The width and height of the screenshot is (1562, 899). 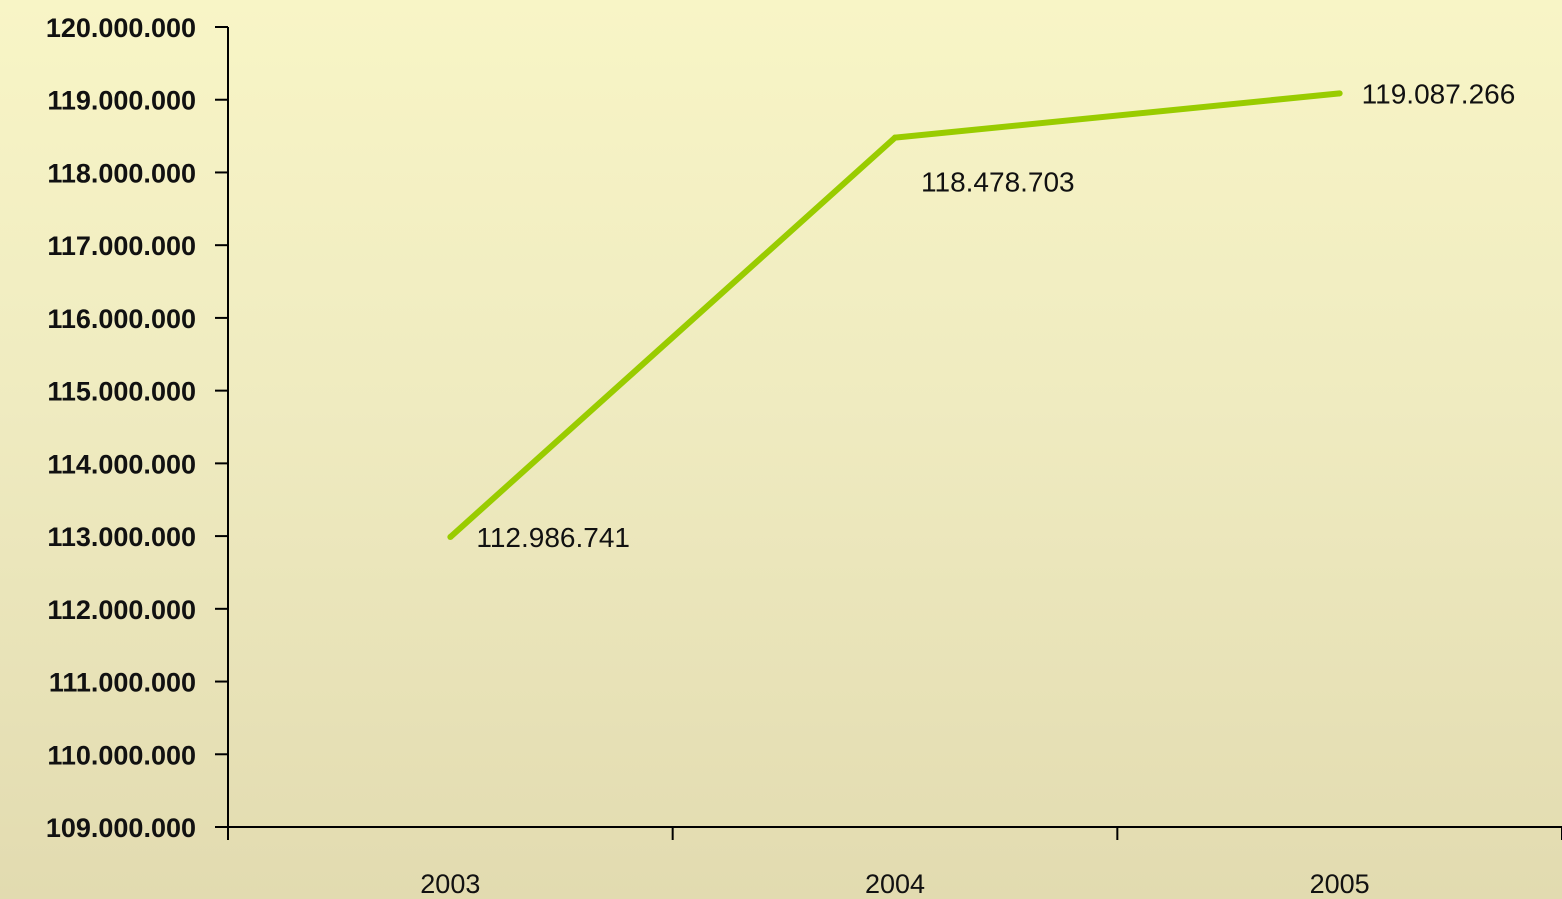 I want to click on y-tick-label: 120.000.000, so click(x=121, y=28).